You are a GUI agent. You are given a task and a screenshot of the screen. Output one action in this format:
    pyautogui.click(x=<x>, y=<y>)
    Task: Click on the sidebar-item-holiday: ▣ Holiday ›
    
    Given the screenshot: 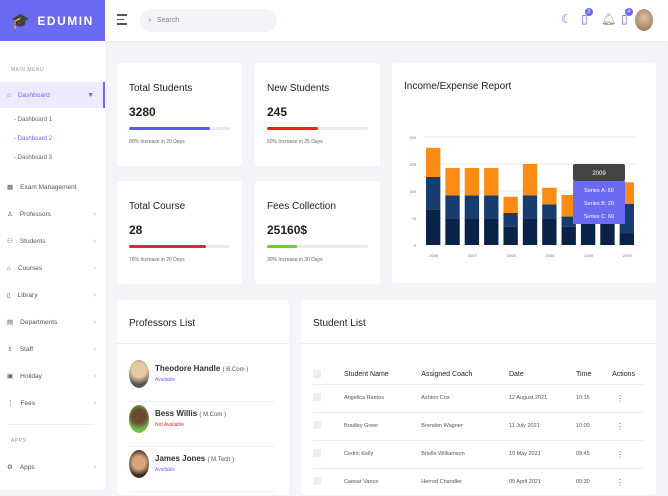 What is the action you would take?
    pyautogui.click(x=52, y=376)
    